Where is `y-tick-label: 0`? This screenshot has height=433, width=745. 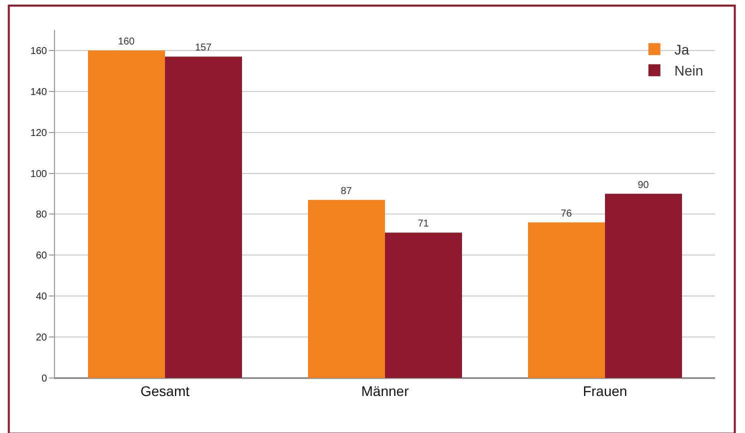
y-tick-label: 0 is located at coordinates (44, 379).